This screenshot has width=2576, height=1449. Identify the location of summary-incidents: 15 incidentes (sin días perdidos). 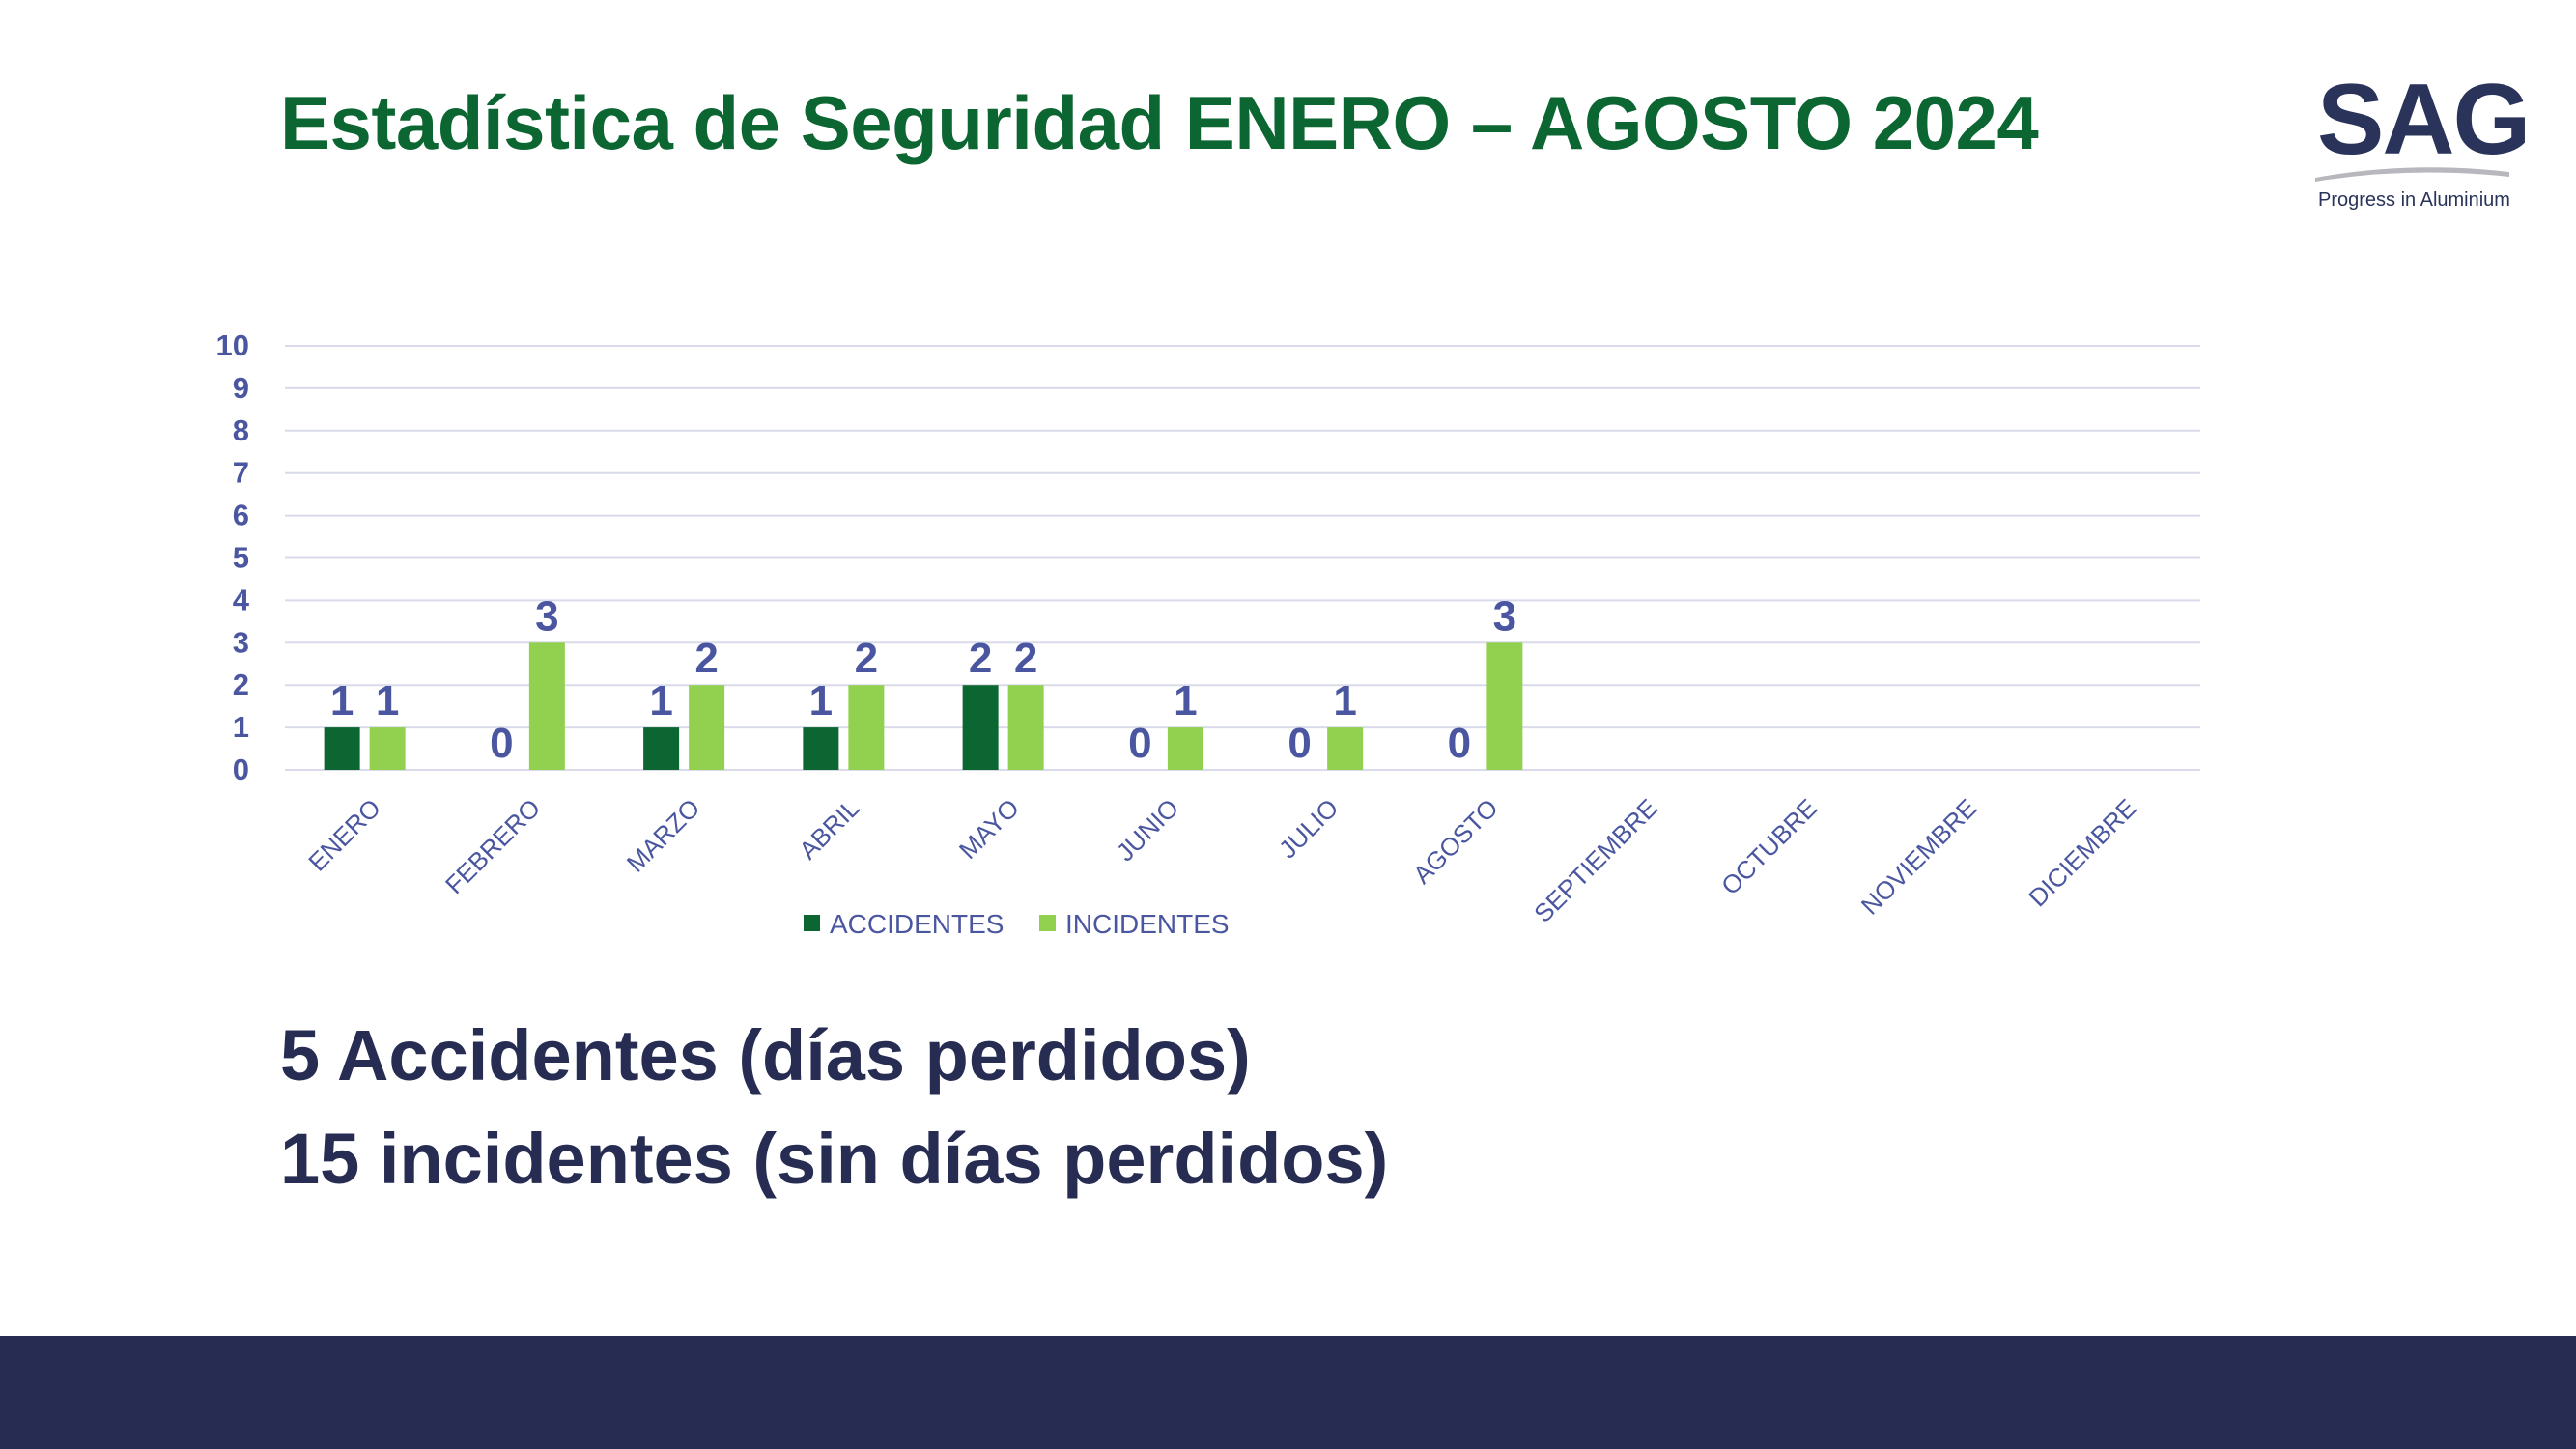
(834, 1159).